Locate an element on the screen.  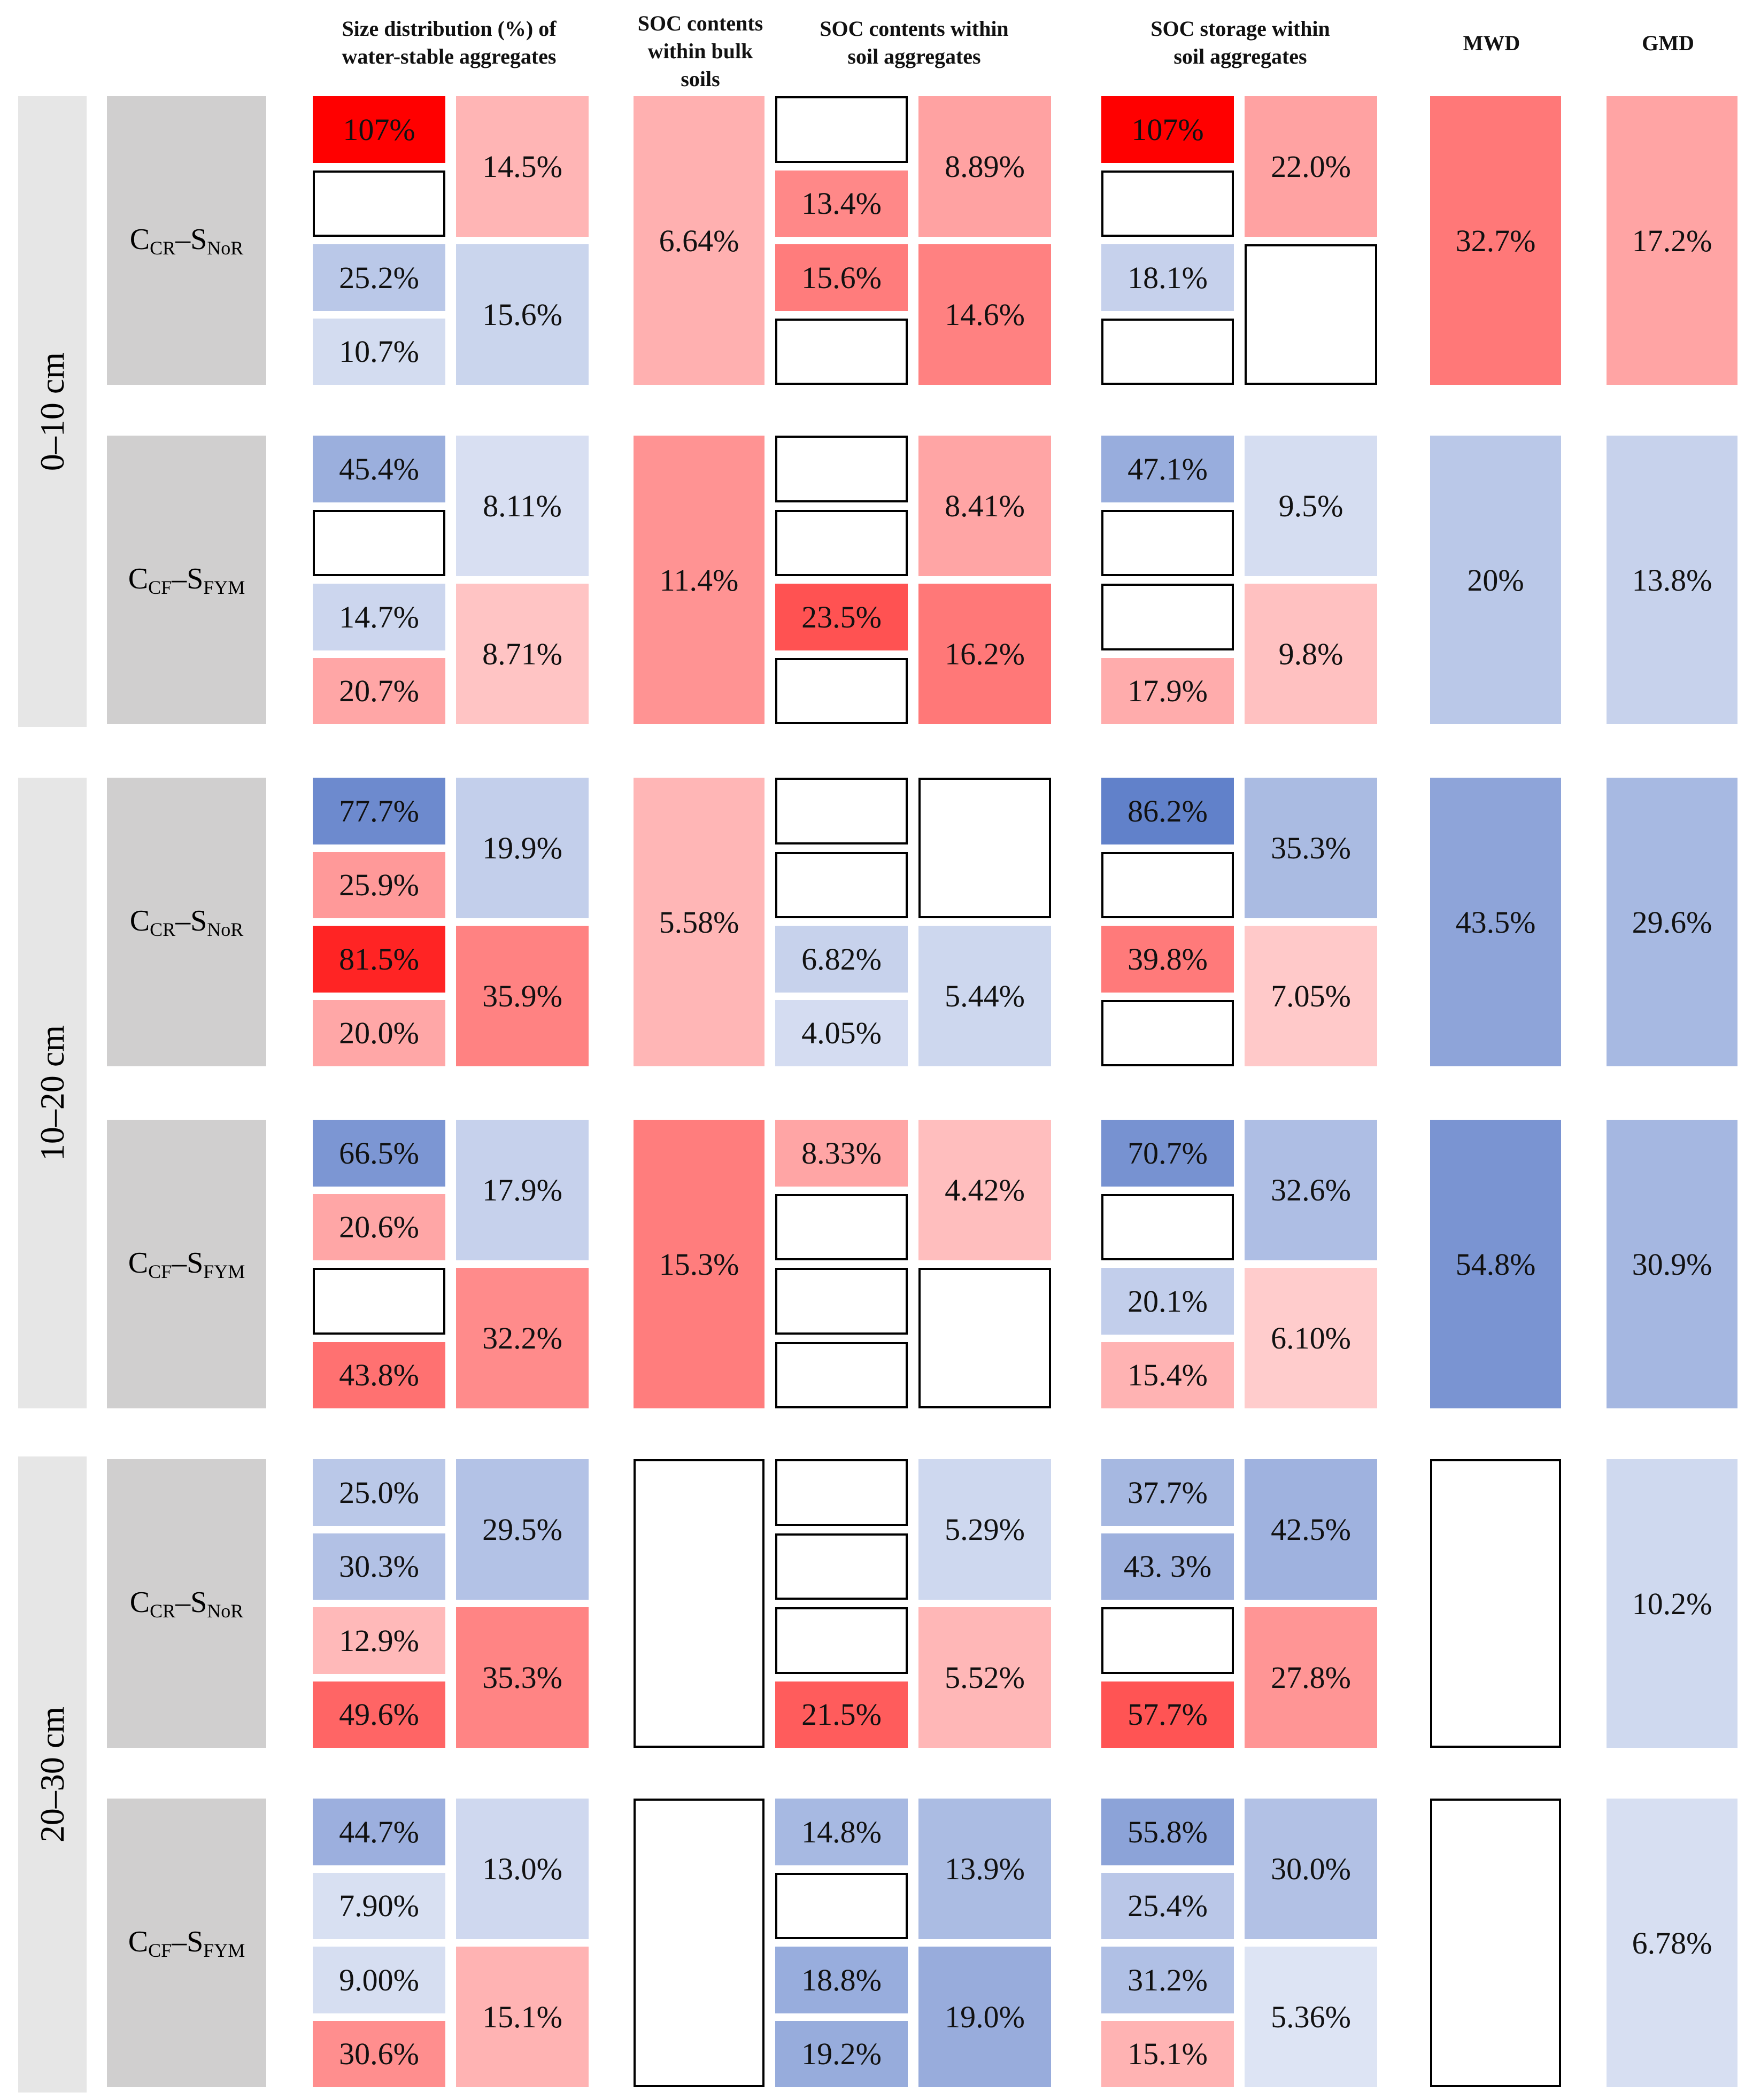
increase-cell: 8.33% is located at coordinates (841, 1153).